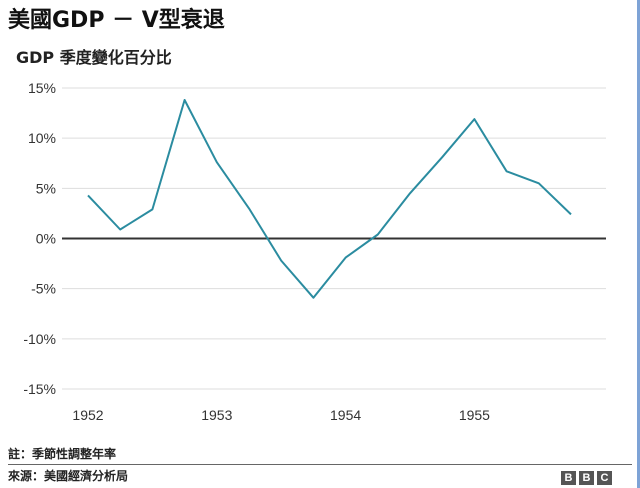  What do you see at coordinates (39, 339) in the screenshot?
I see `y-tick-label: -10%` at bounding box center [39, 339].